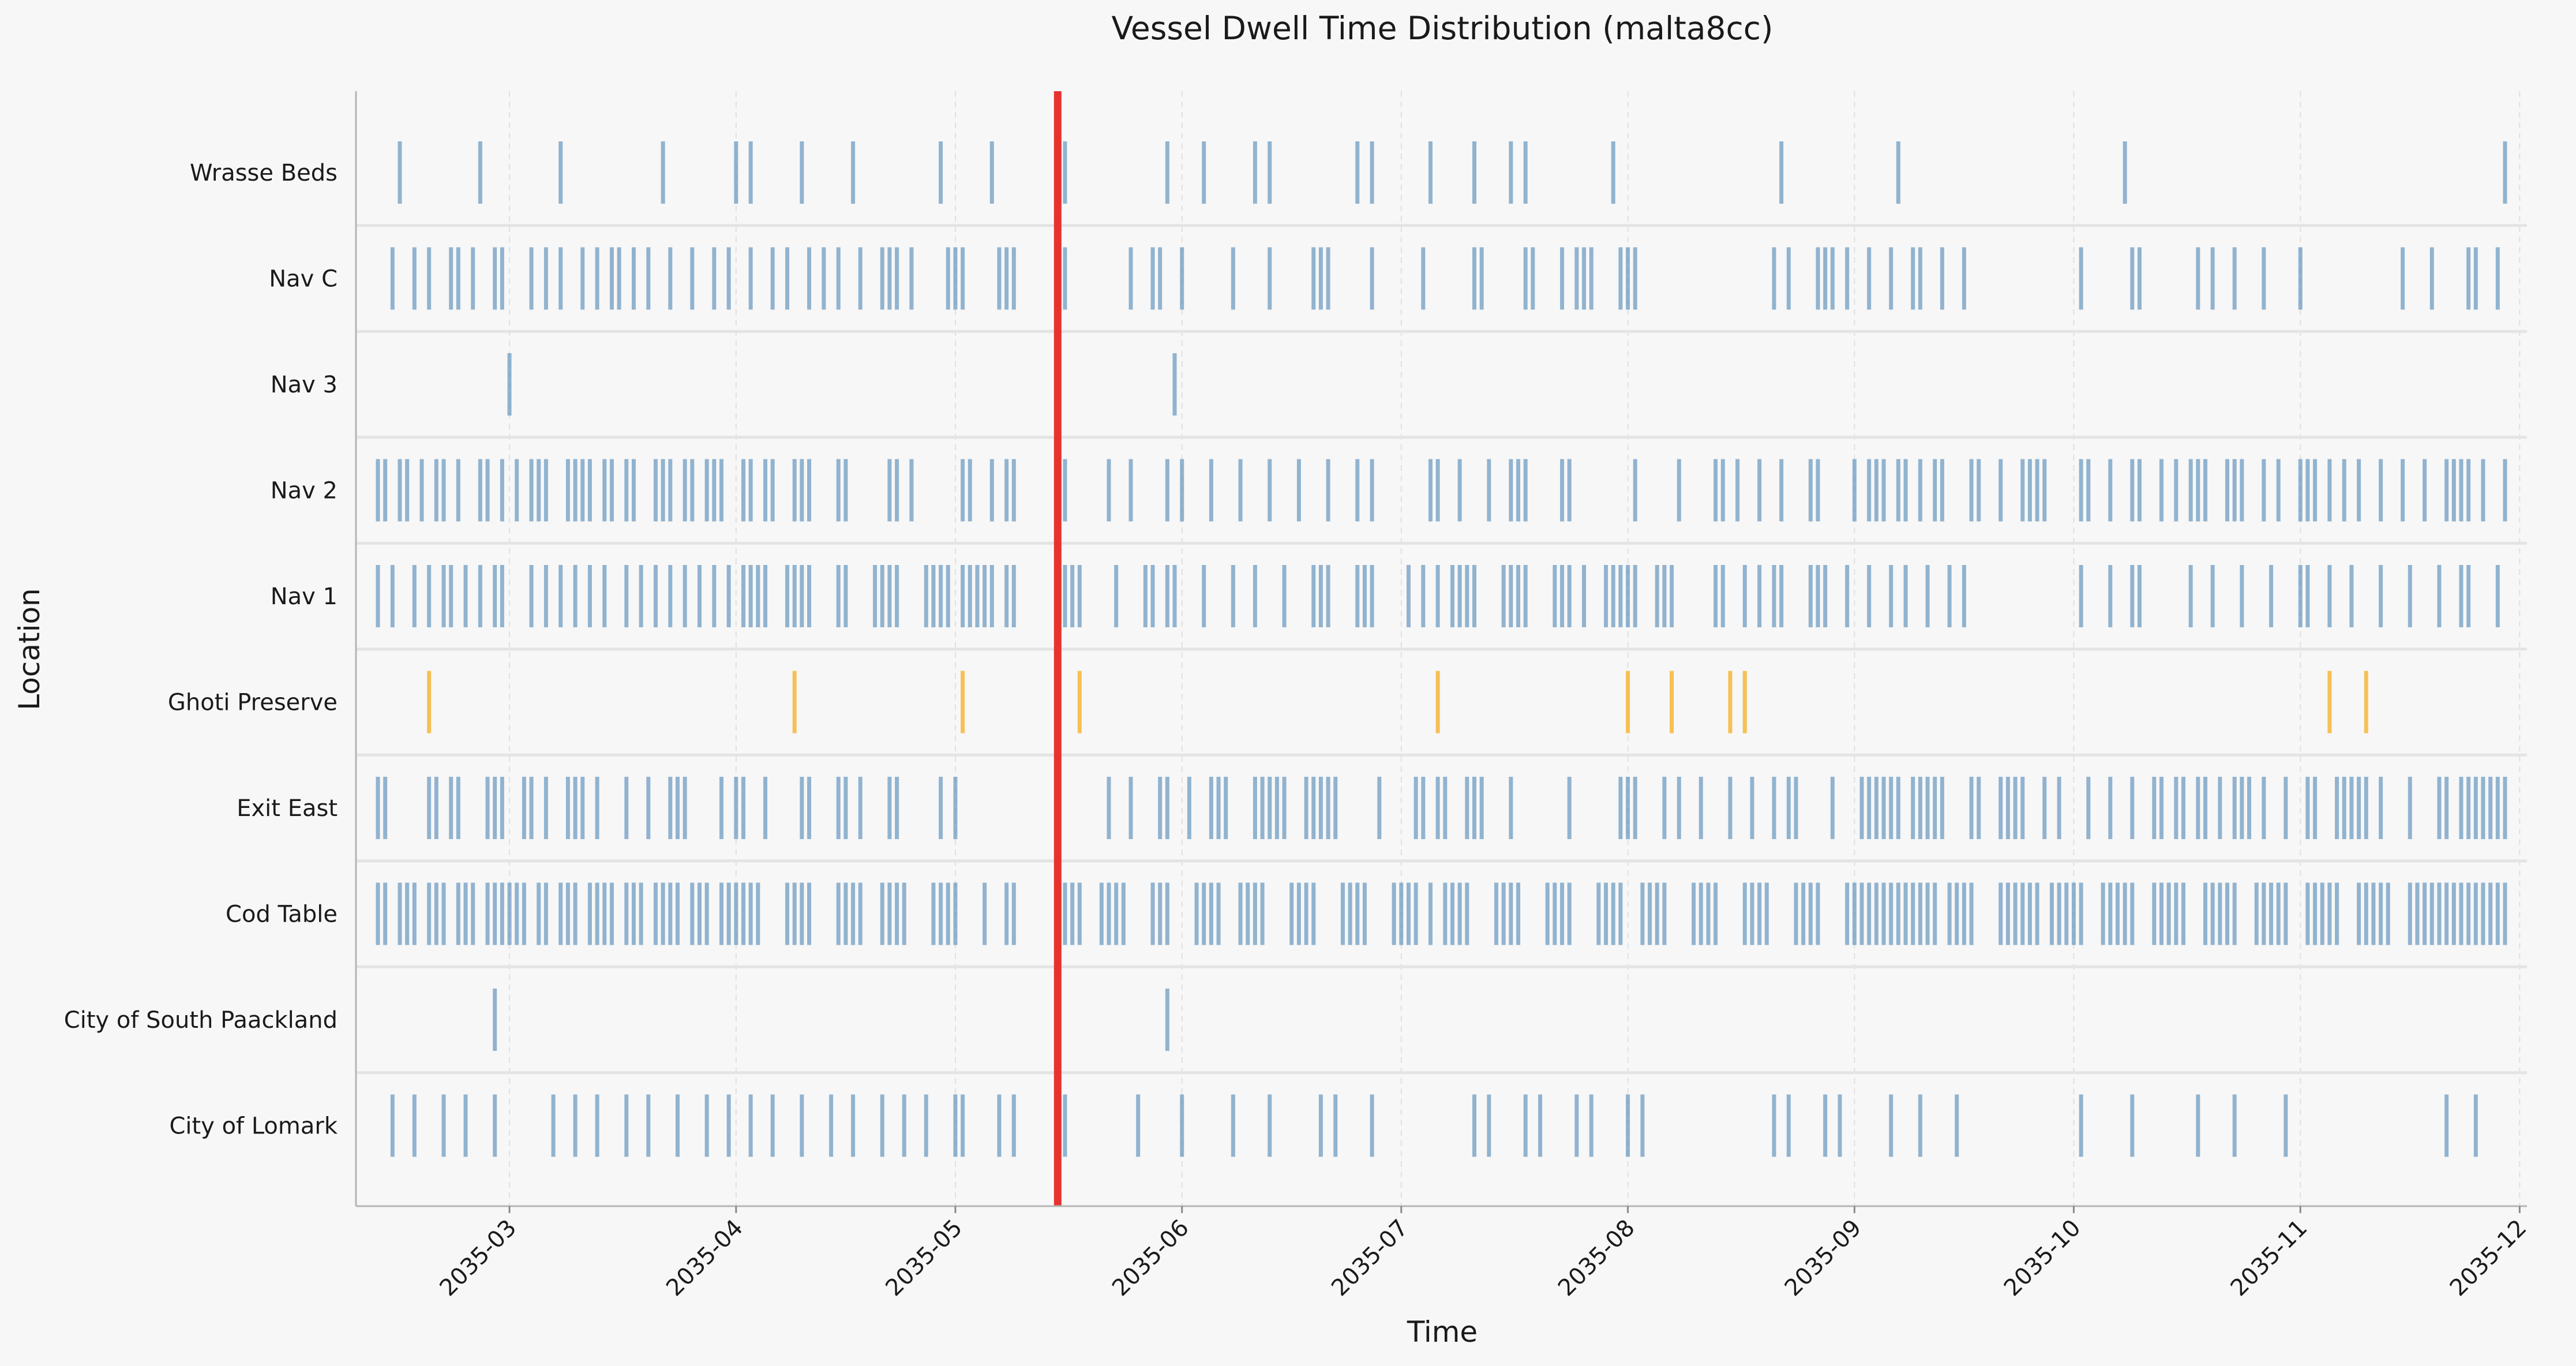  Describe the element at coordinates (304, 385) in the screenshot. I see `y-tick-label: Nav 3` at that location.